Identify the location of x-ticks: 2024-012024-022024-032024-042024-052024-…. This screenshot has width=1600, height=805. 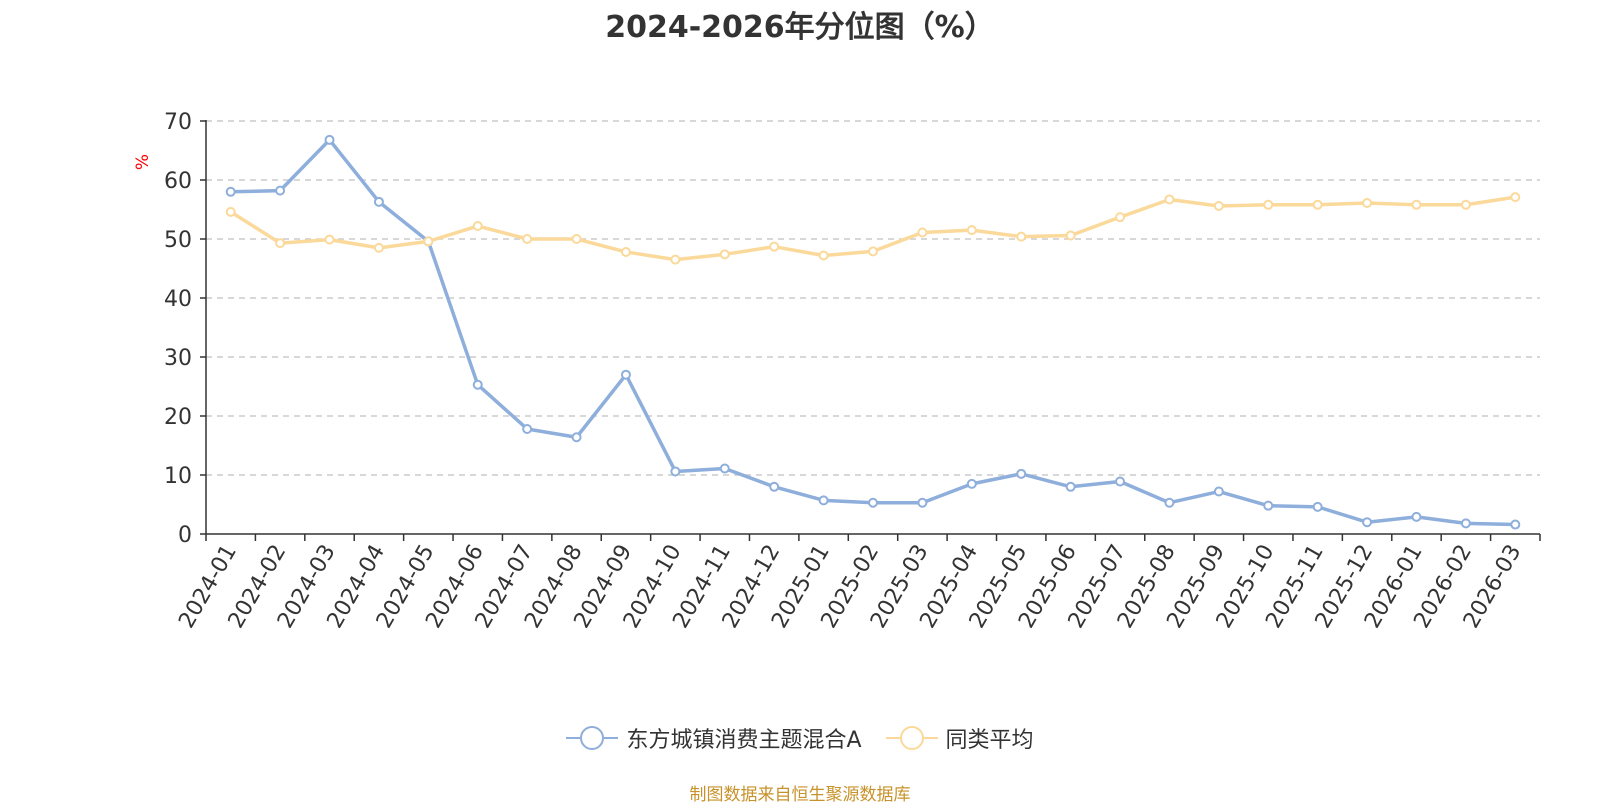
(857, 583).